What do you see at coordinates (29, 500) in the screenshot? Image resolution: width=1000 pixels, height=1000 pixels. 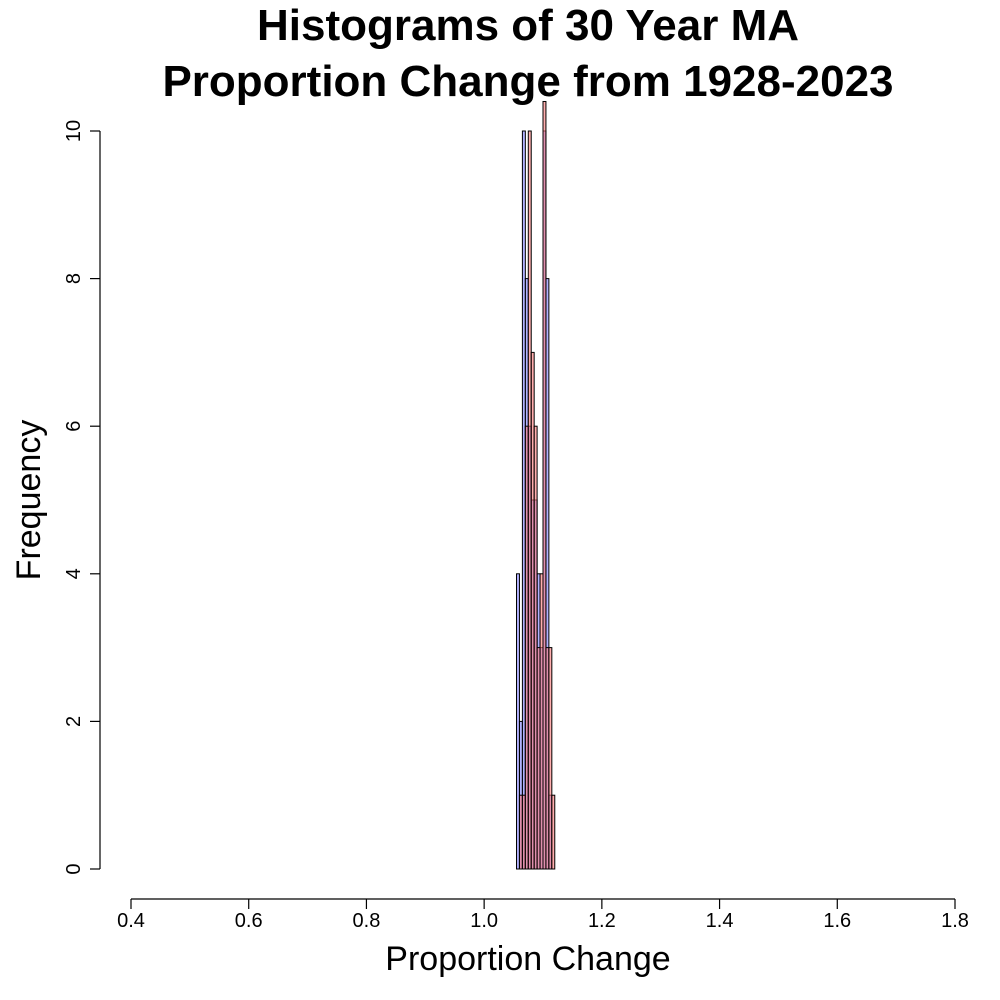 I see `y-axis-label: Frequency` at bounding box center [29, 500].